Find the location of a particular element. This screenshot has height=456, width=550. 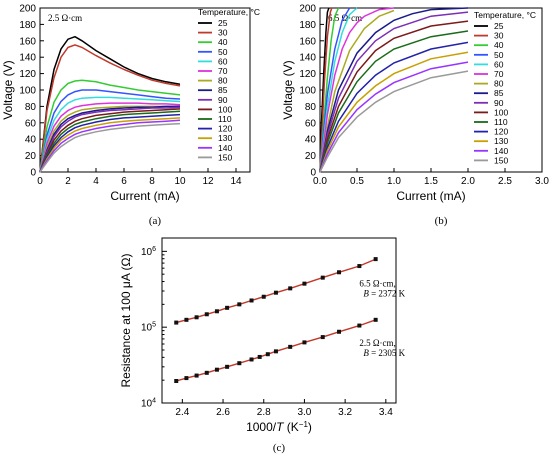

plot-frame is located at coordinates (431, 90).